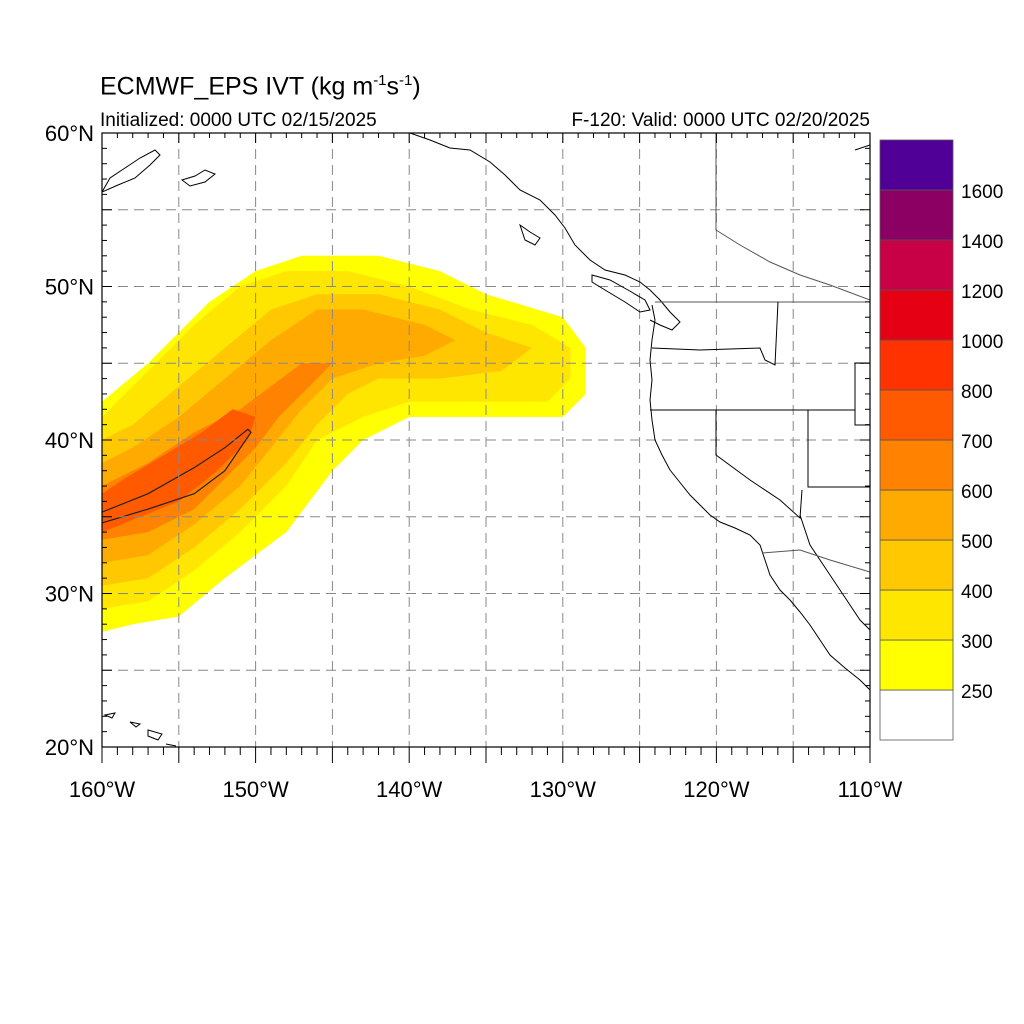 The height and width of the screenshot is (1024, 1024). Describe the element at coordinates (838, 449) in the screenshot. I see `border-nv-ut` at that location.